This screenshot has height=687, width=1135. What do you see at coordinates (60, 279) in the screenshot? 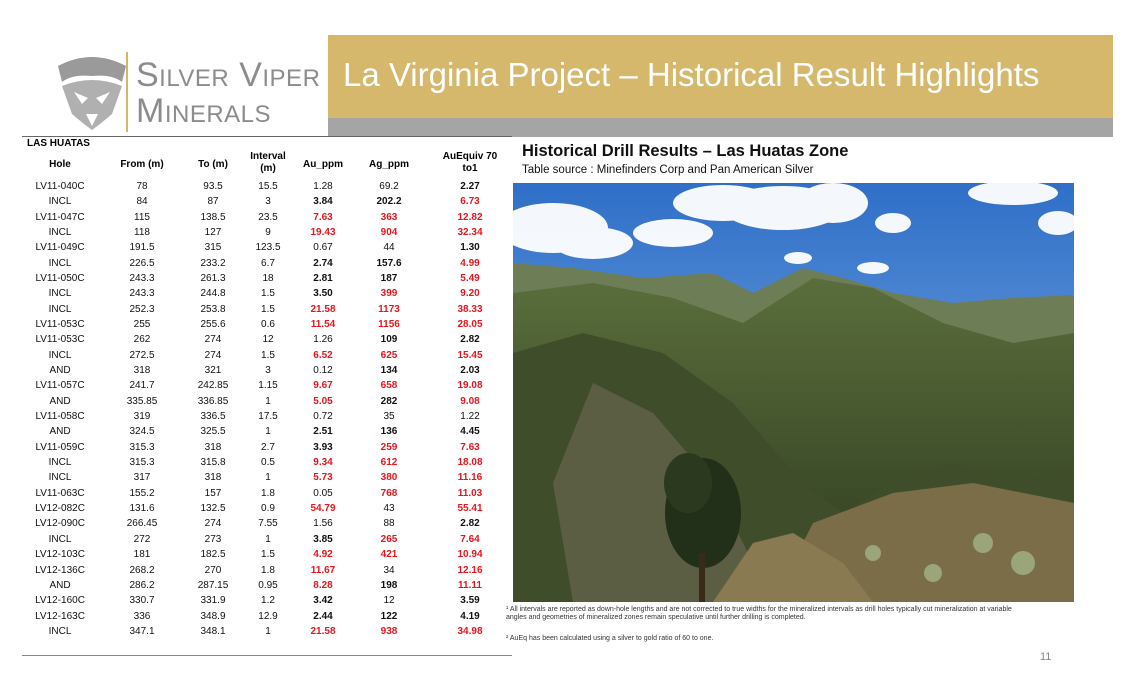
I see `table-cell: LV11-050C` at bounding box center [60, 279].